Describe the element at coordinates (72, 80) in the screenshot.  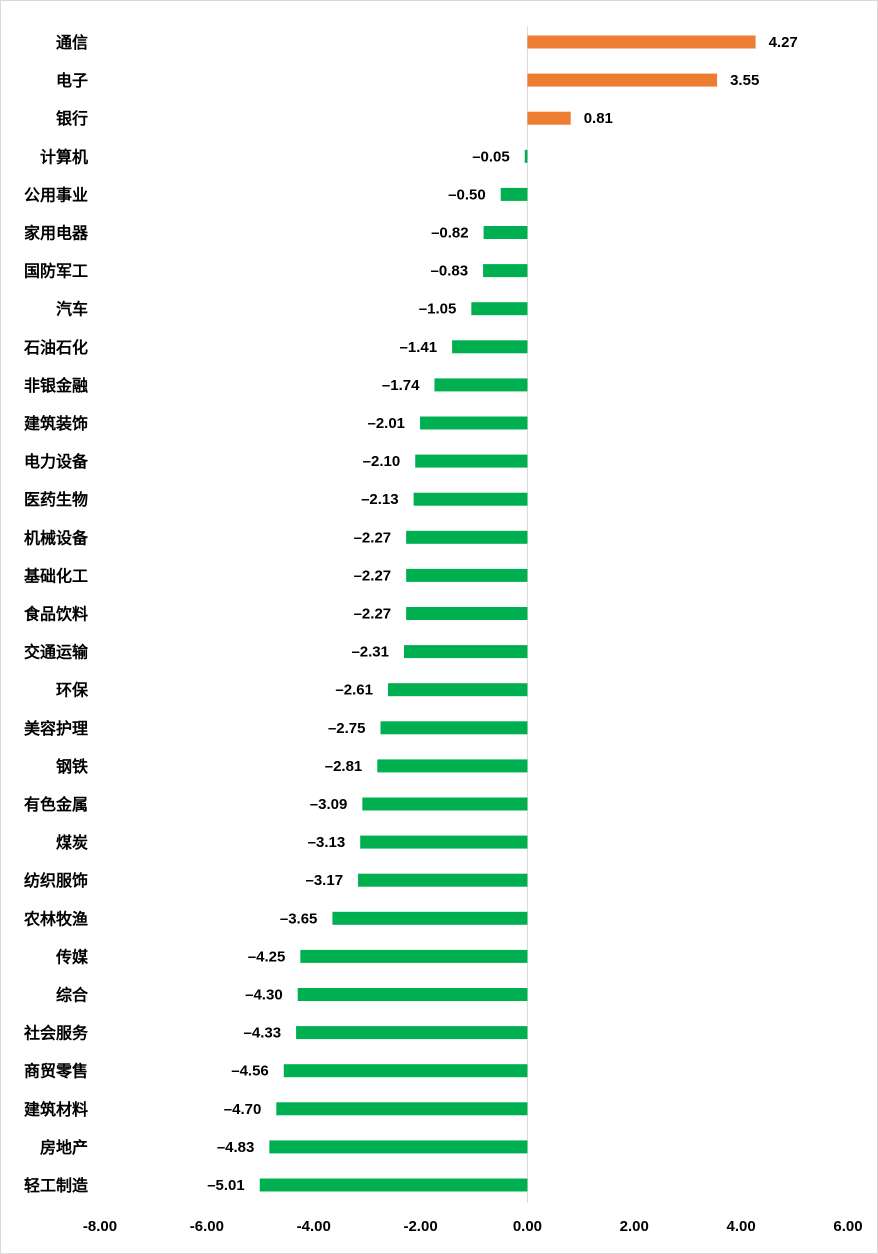
I see `category-label: 电子` at that location.